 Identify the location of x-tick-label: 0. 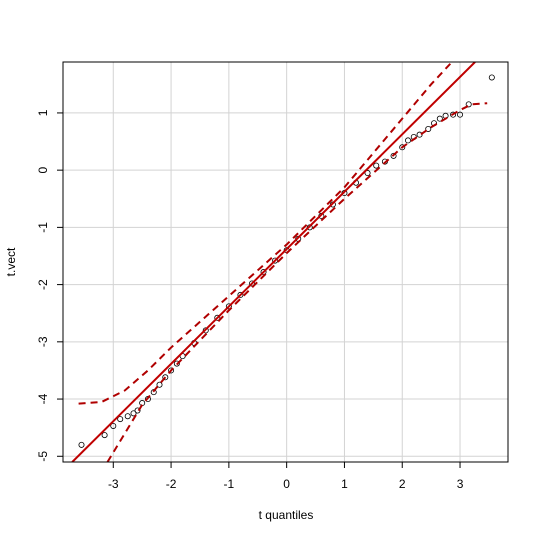
(286, 484).